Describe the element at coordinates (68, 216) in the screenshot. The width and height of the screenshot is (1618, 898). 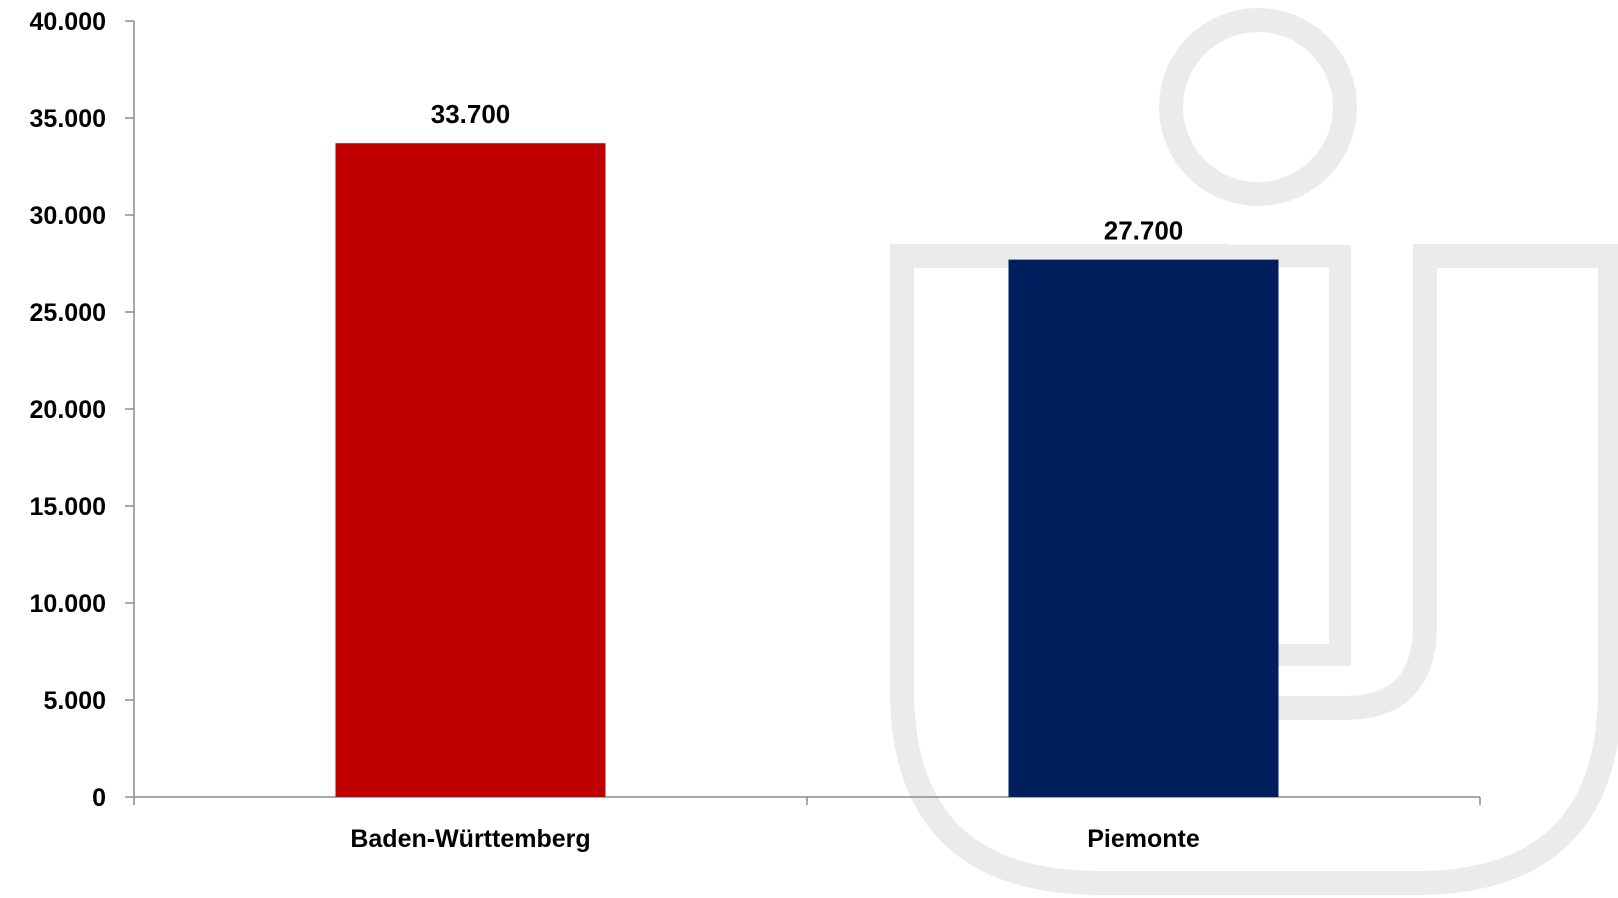
I see `y-tick-label: 30.000` at that location.